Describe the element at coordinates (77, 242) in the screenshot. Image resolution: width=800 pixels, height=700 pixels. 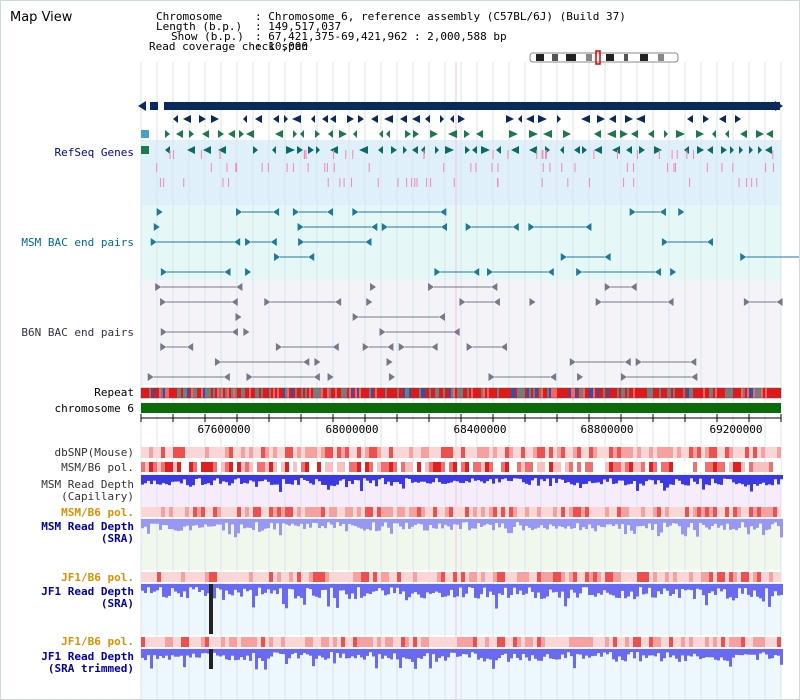
I see `track-label-msm-bac: MSM BAC end pairs` at that location.